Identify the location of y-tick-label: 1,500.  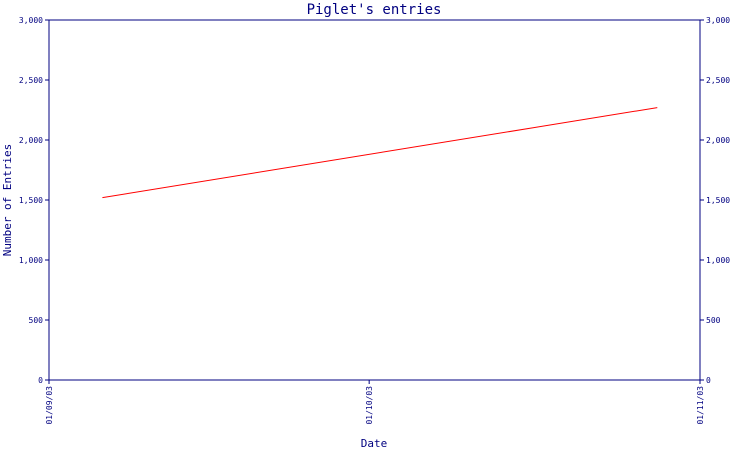
(31, 200).